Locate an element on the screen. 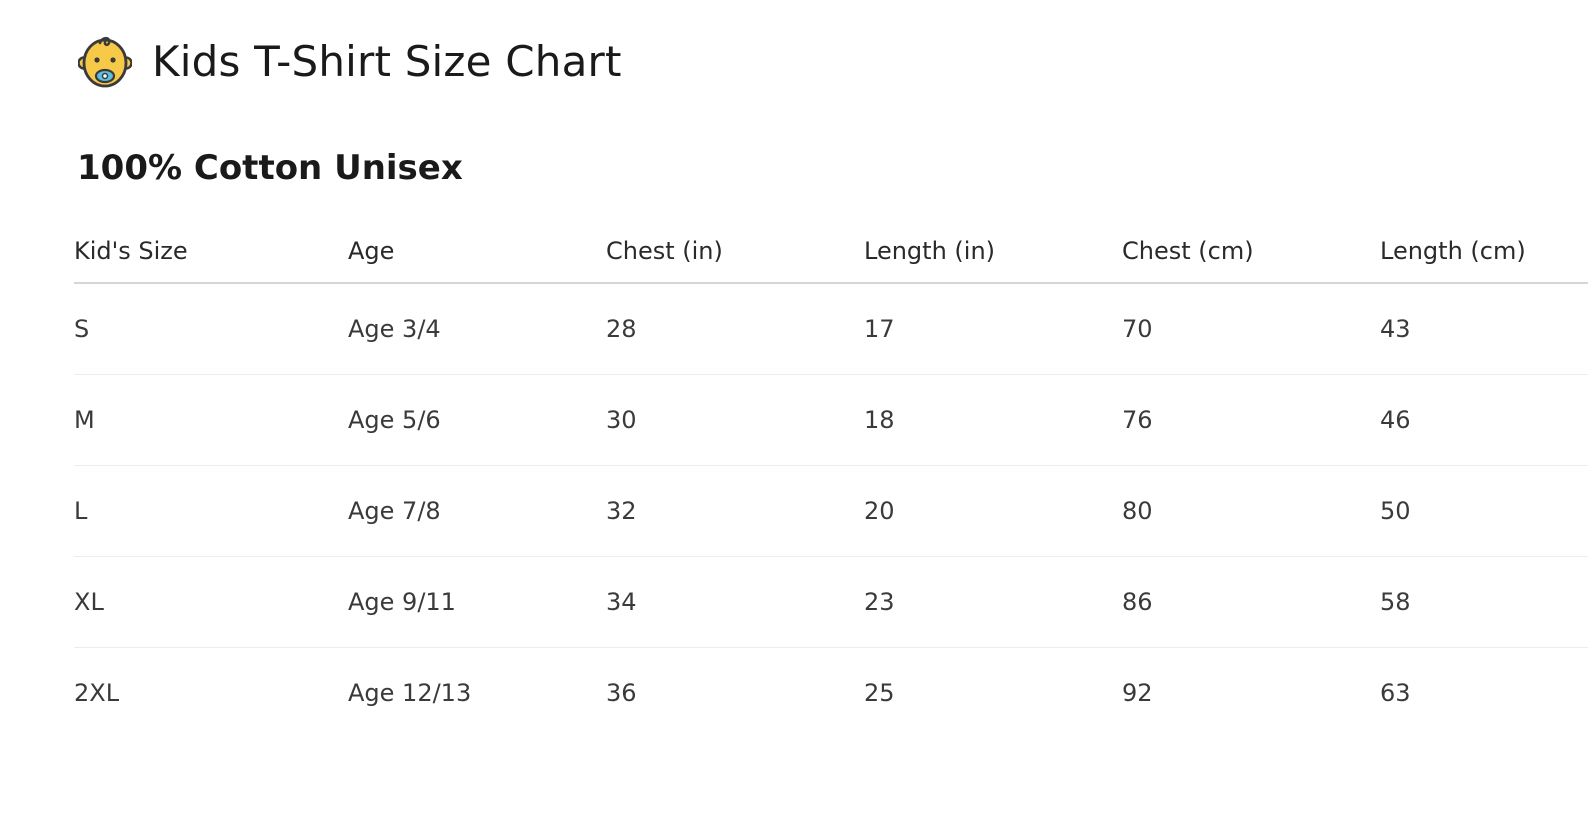 The width and height of the screenshot is (1588, 833). table-cell: 63 is located at coordinates (1395, 693).